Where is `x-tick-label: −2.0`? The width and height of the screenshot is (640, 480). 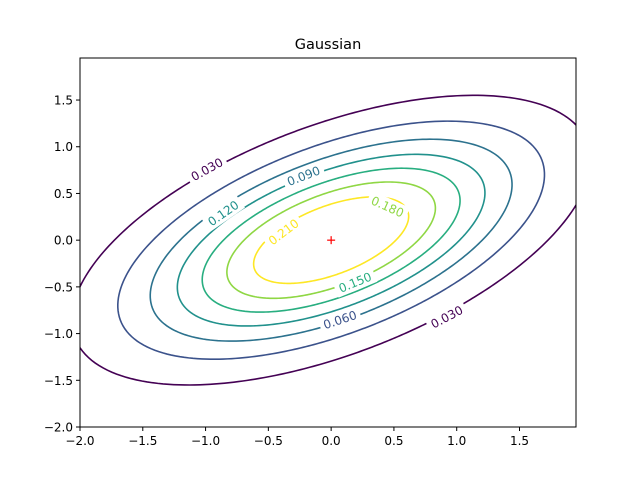
x-tick-label: −2.0 is located at coordinates (79, 441).